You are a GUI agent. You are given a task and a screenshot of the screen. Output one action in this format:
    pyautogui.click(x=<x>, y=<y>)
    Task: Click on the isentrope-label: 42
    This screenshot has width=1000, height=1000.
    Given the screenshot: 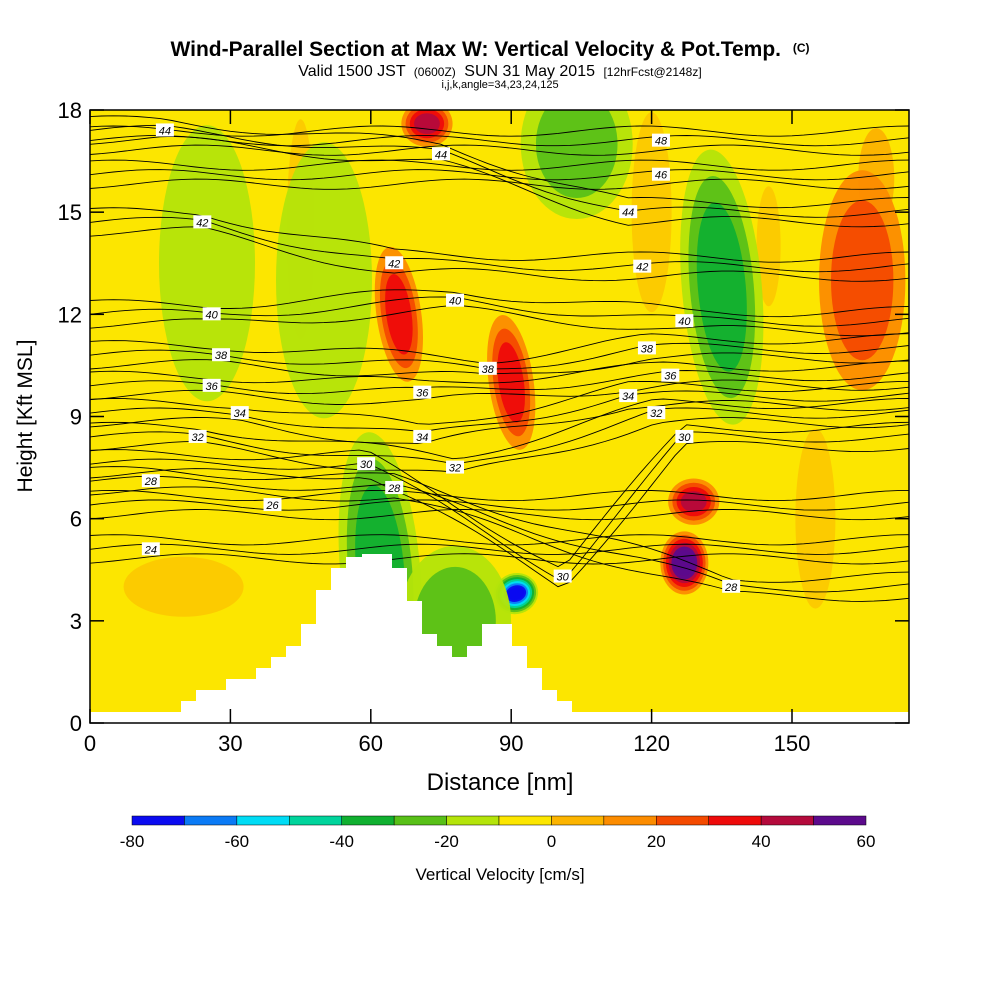 What is the action you would take?
    pyautogui.click(x=642, y=266)
    